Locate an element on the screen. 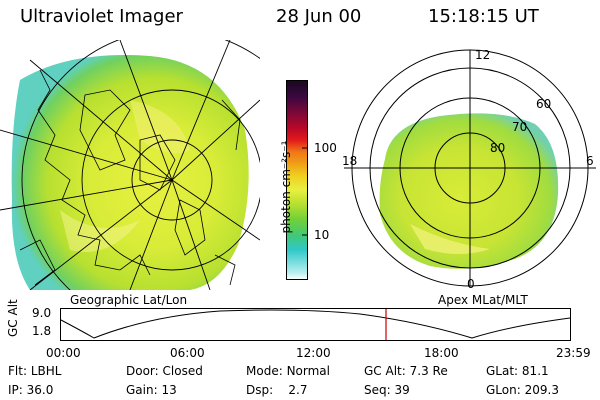  gc-alt-info: GC Alt: 7.3 Re is located at coordinates (406, 371).